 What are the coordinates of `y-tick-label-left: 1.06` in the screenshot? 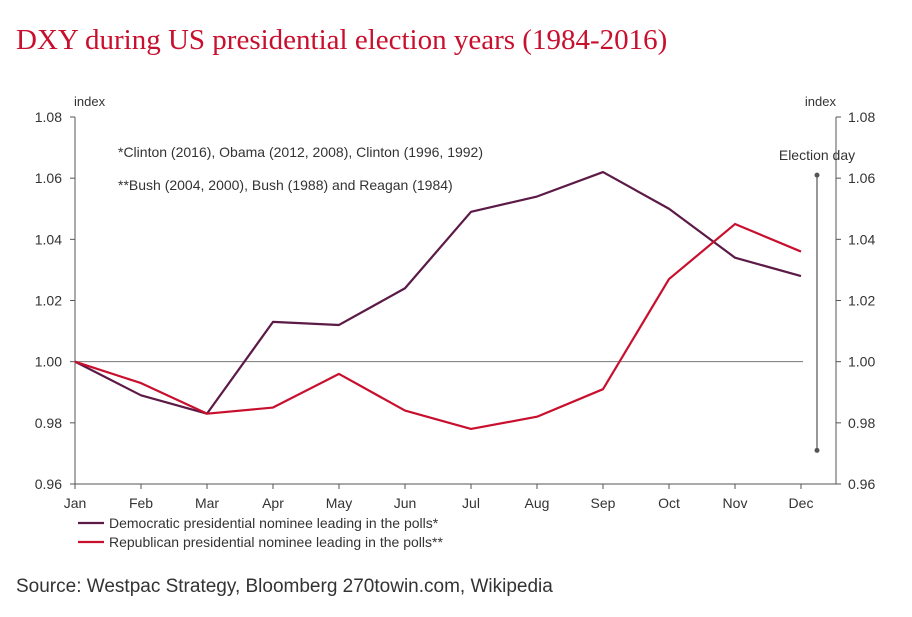 It's located at (48, 178).